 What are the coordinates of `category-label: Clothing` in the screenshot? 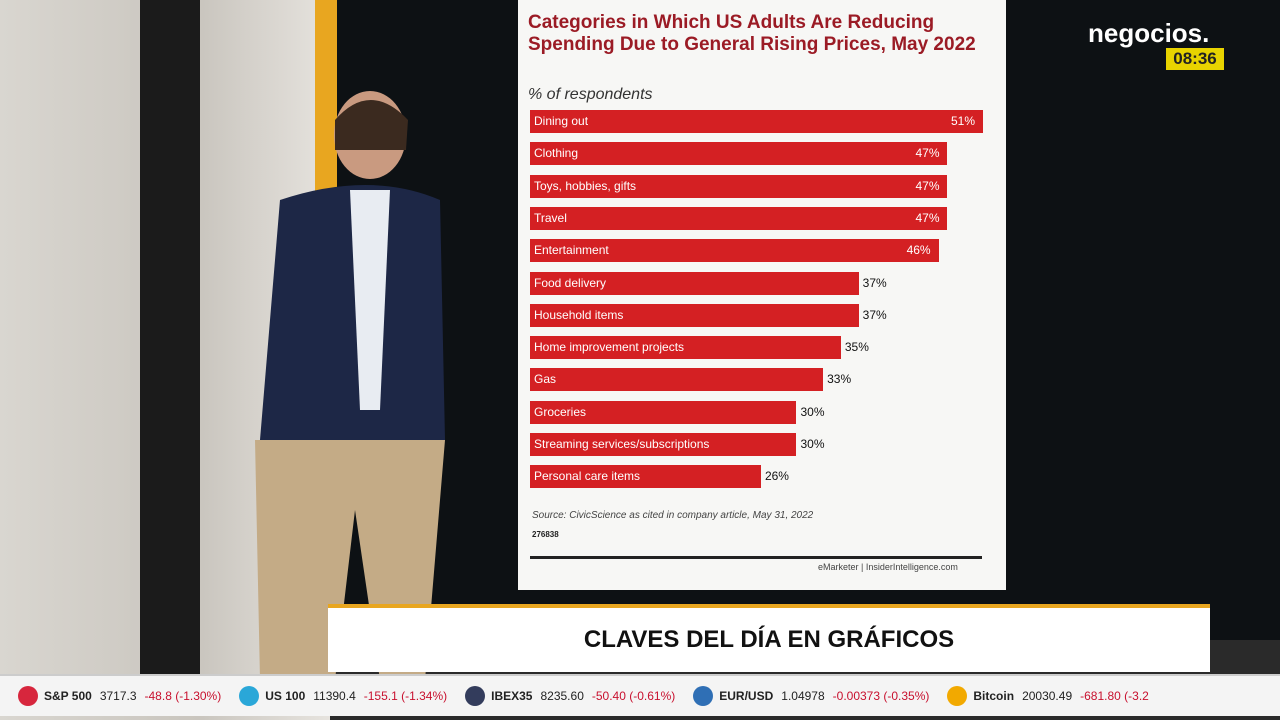 It's located at (556, 153).